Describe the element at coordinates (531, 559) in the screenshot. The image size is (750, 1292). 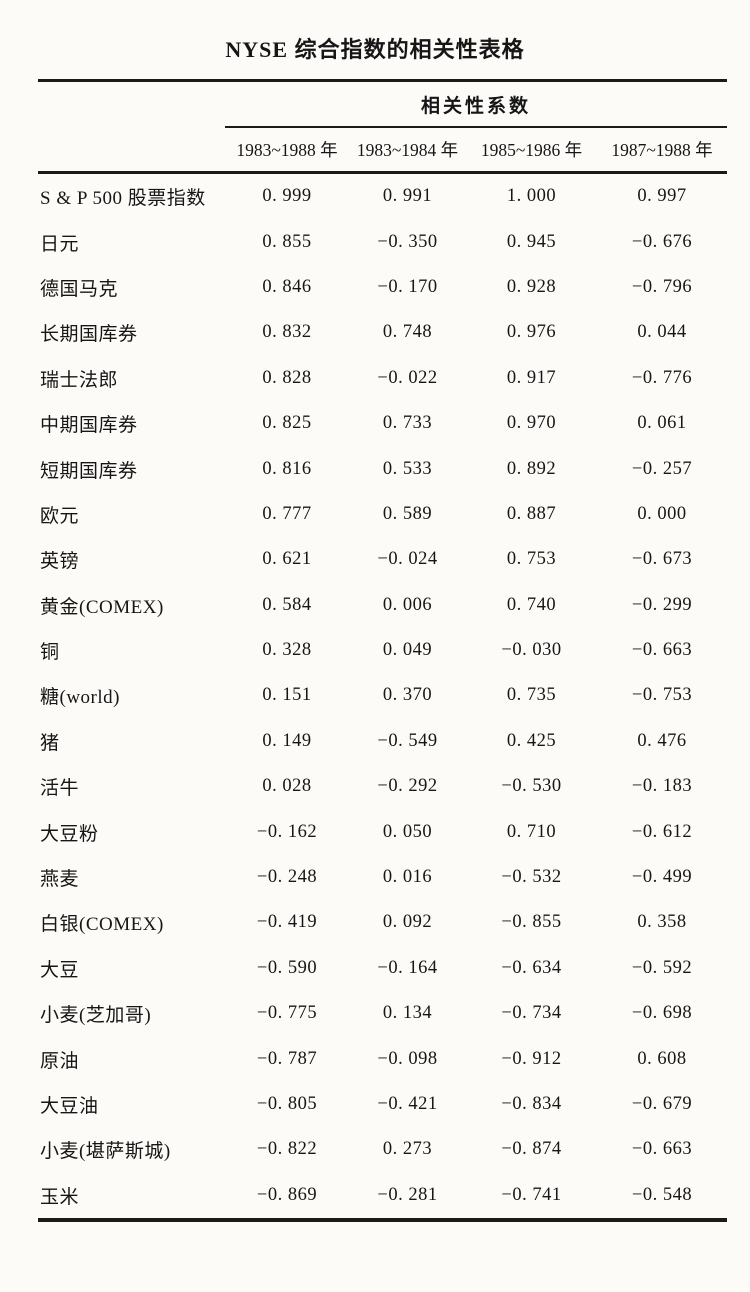
I see `value-cell: 0. 753` at that location.